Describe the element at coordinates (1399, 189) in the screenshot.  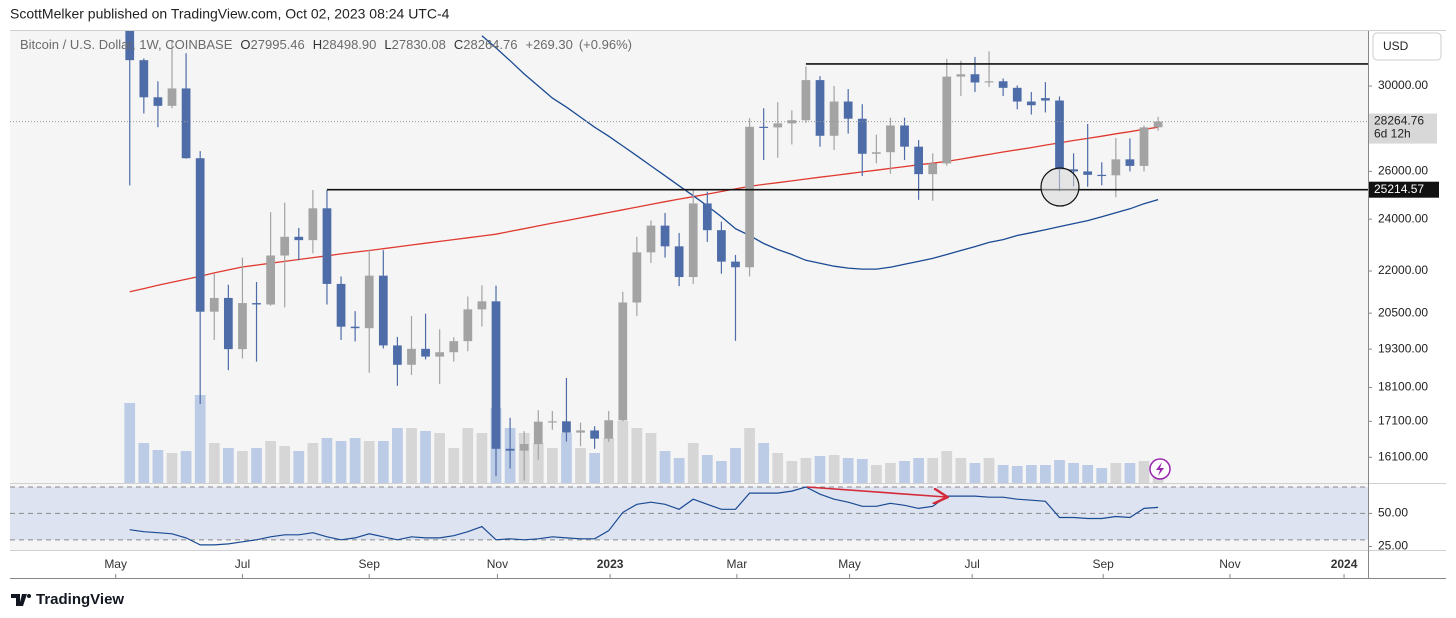
I see `level-price-label: 25214.57` at that location.